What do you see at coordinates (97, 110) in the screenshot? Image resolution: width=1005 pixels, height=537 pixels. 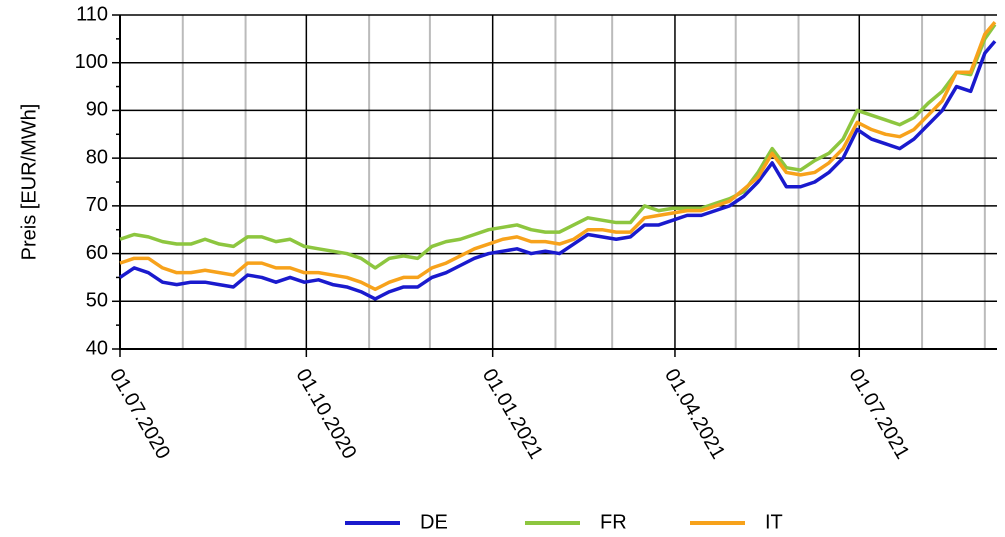 I see `y-tick-label: 90` at bounding box center [97, 110].